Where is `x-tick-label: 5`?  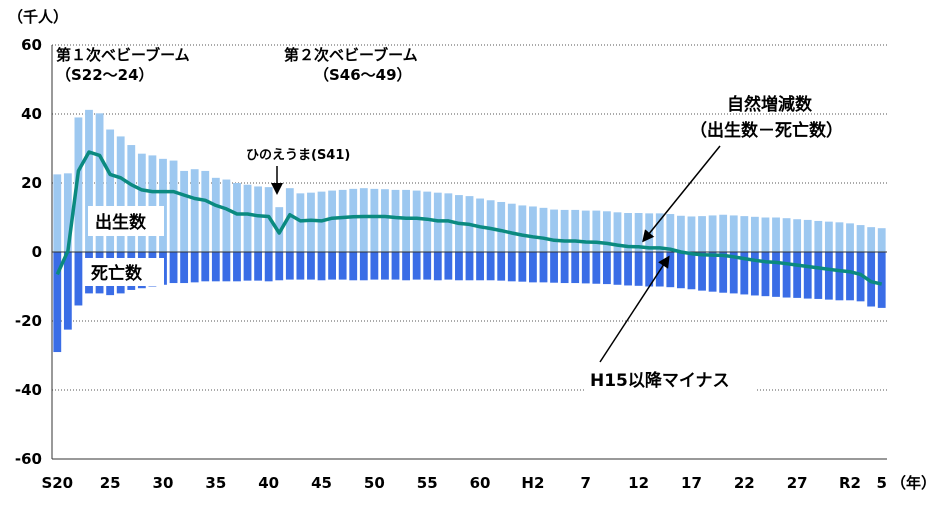 x-tick-label: 5 is located at coordinates (881, 483).